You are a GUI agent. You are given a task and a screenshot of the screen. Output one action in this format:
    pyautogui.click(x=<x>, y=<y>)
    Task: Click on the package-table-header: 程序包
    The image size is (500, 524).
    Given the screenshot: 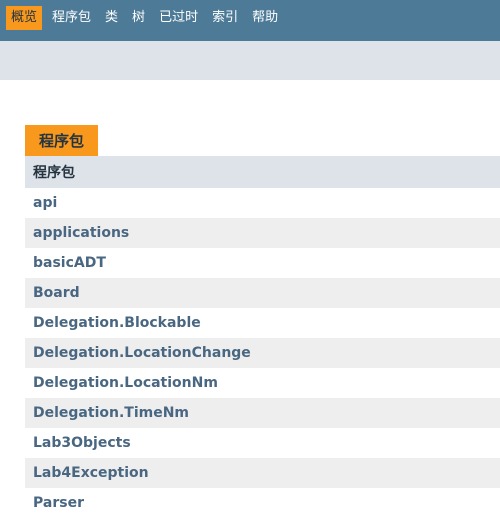 What is the action you would take?
    pyautogui.click(x=262, y=172)
    